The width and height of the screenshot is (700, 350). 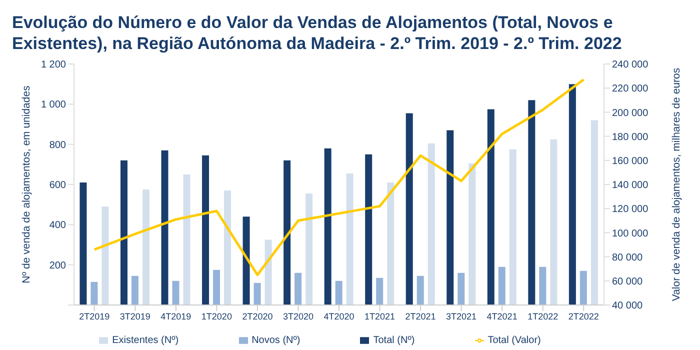 I want to click on legend-label: Total (Valor), so click(x=514, y=340).